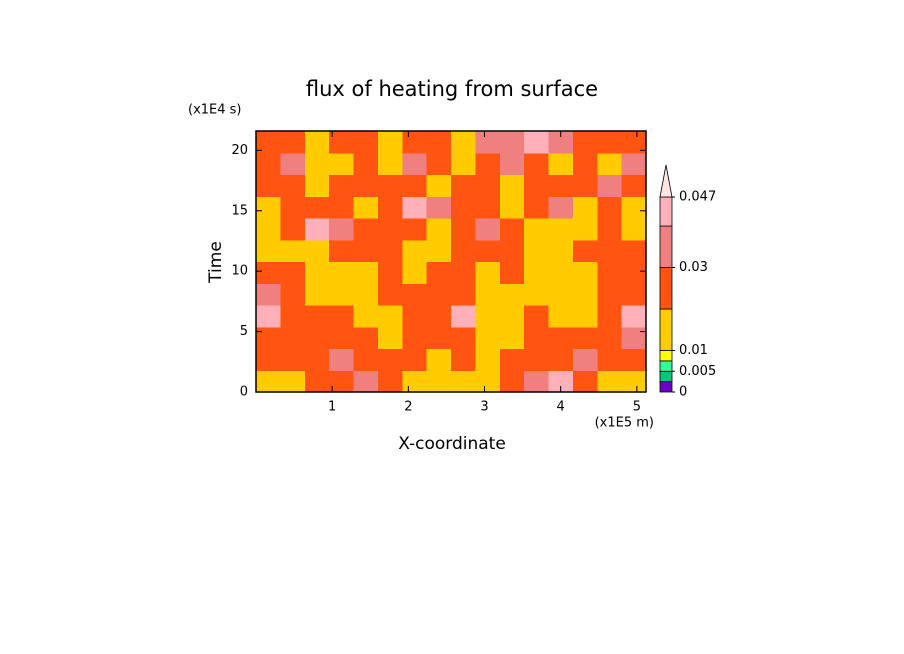 The width and height of the screenshot is (904, 654). Describe the element at coordinates (683, 392) in the screenshot. I see `colorbar-tick-label: 0` at that location.